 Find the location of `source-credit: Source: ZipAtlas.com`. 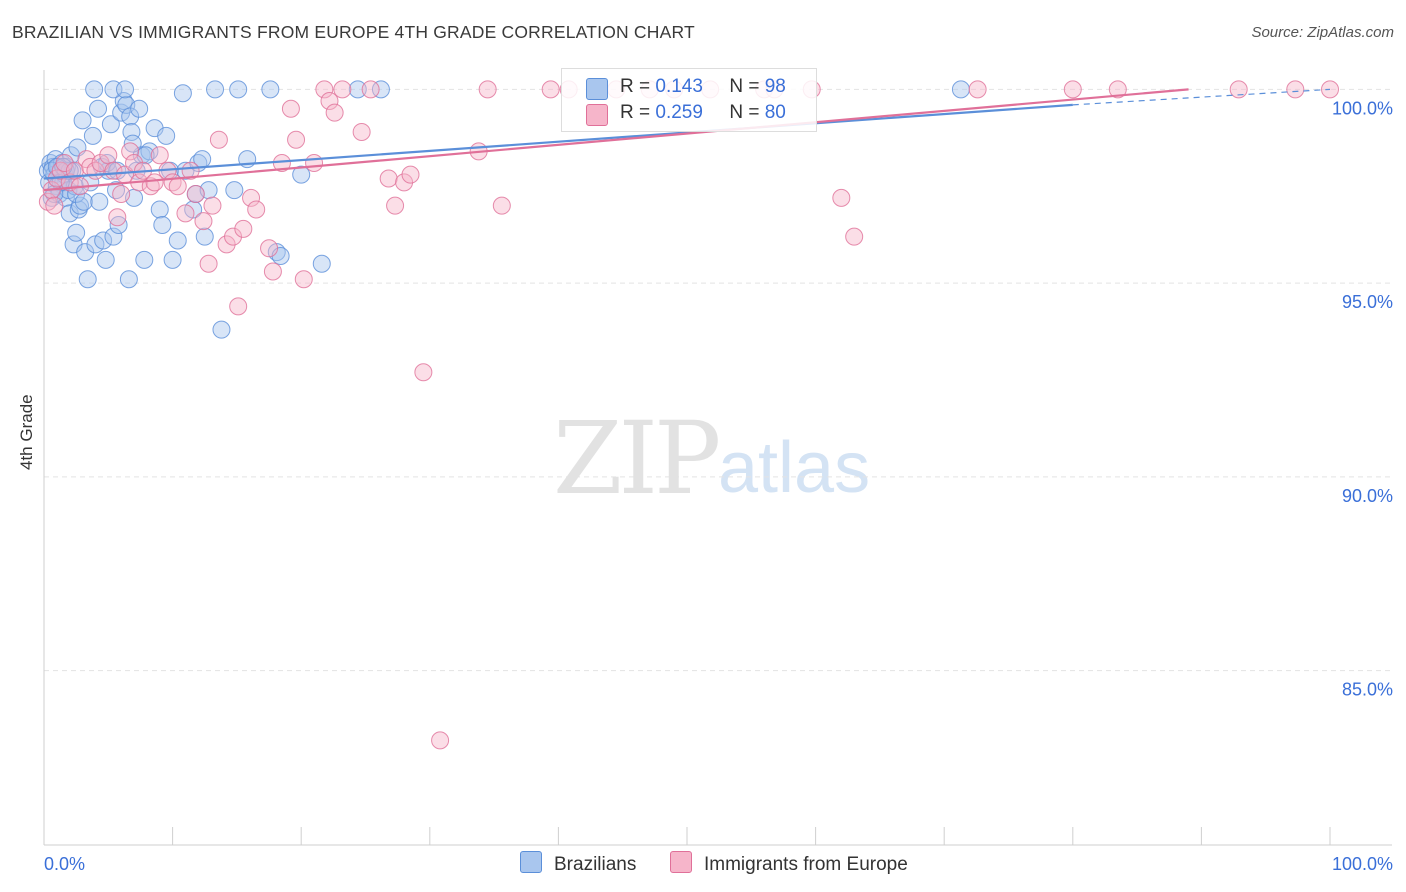

source-credit: Source: ZipAtlas.com is located at coordinates (1322, 32).